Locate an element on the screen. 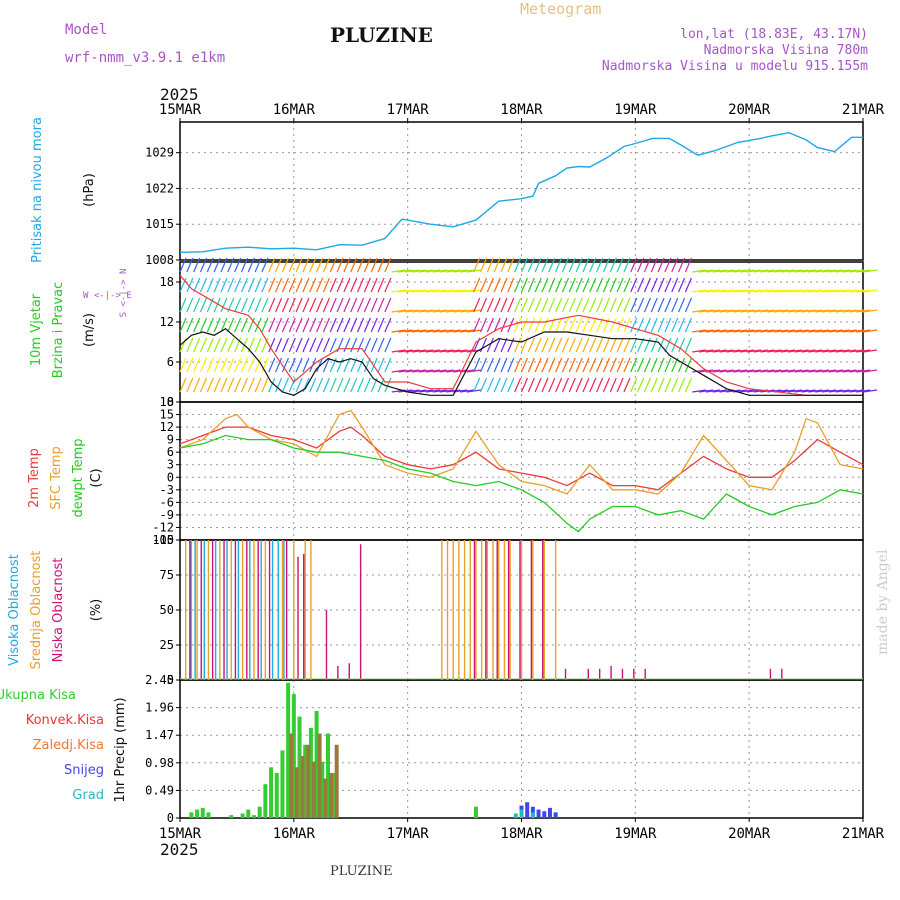 The image size is (900, 900). precip-axis-unit: 1hr Precip (mm) is located at coordinates (120, 749).